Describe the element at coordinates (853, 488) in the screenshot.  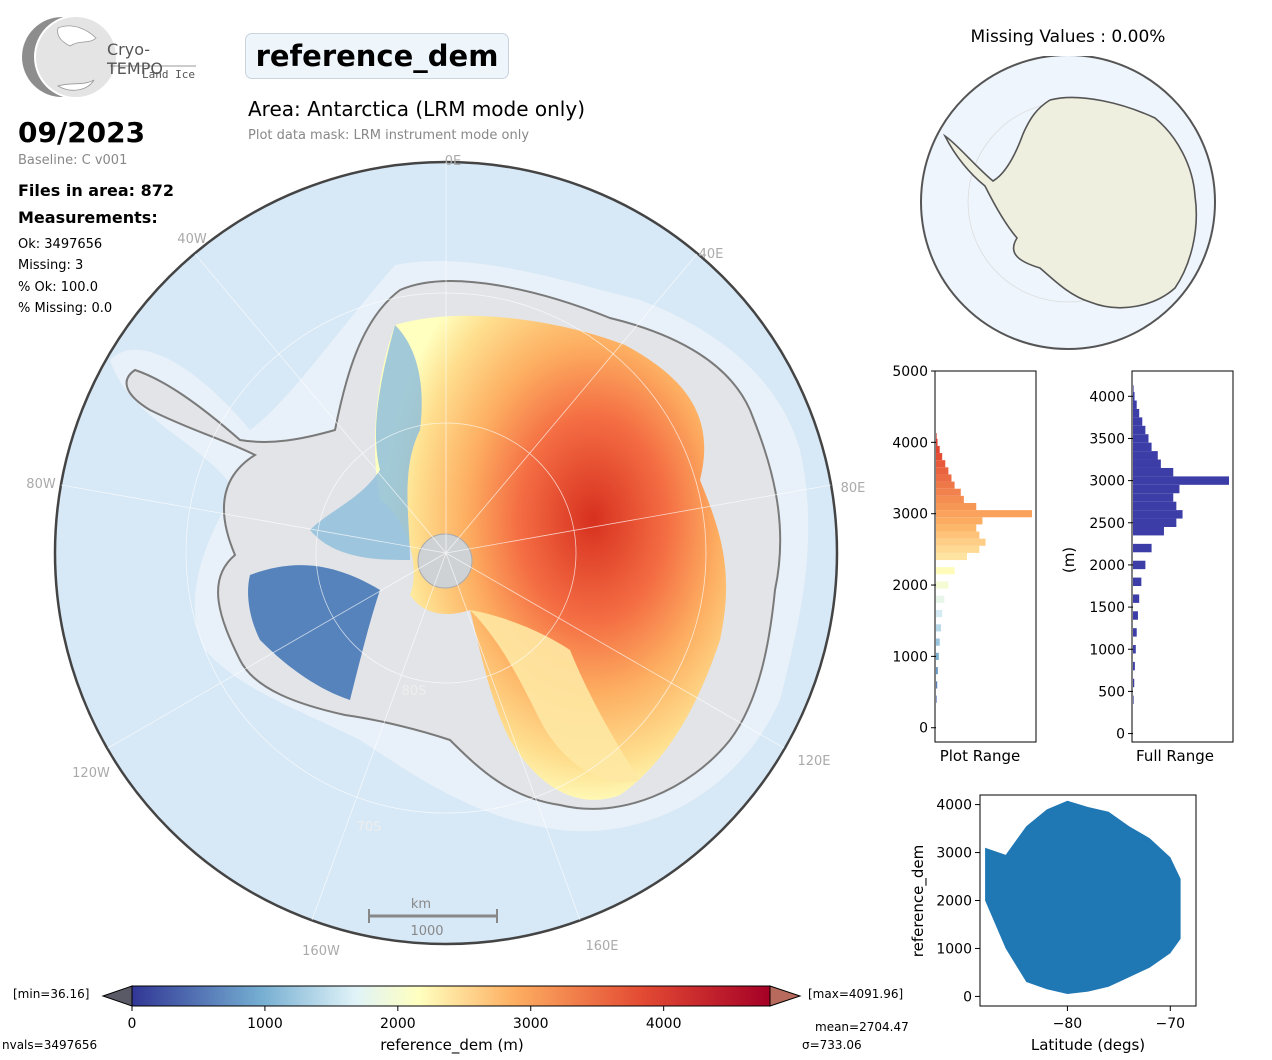
I see `meridian-label-80e: 80E` at that location.